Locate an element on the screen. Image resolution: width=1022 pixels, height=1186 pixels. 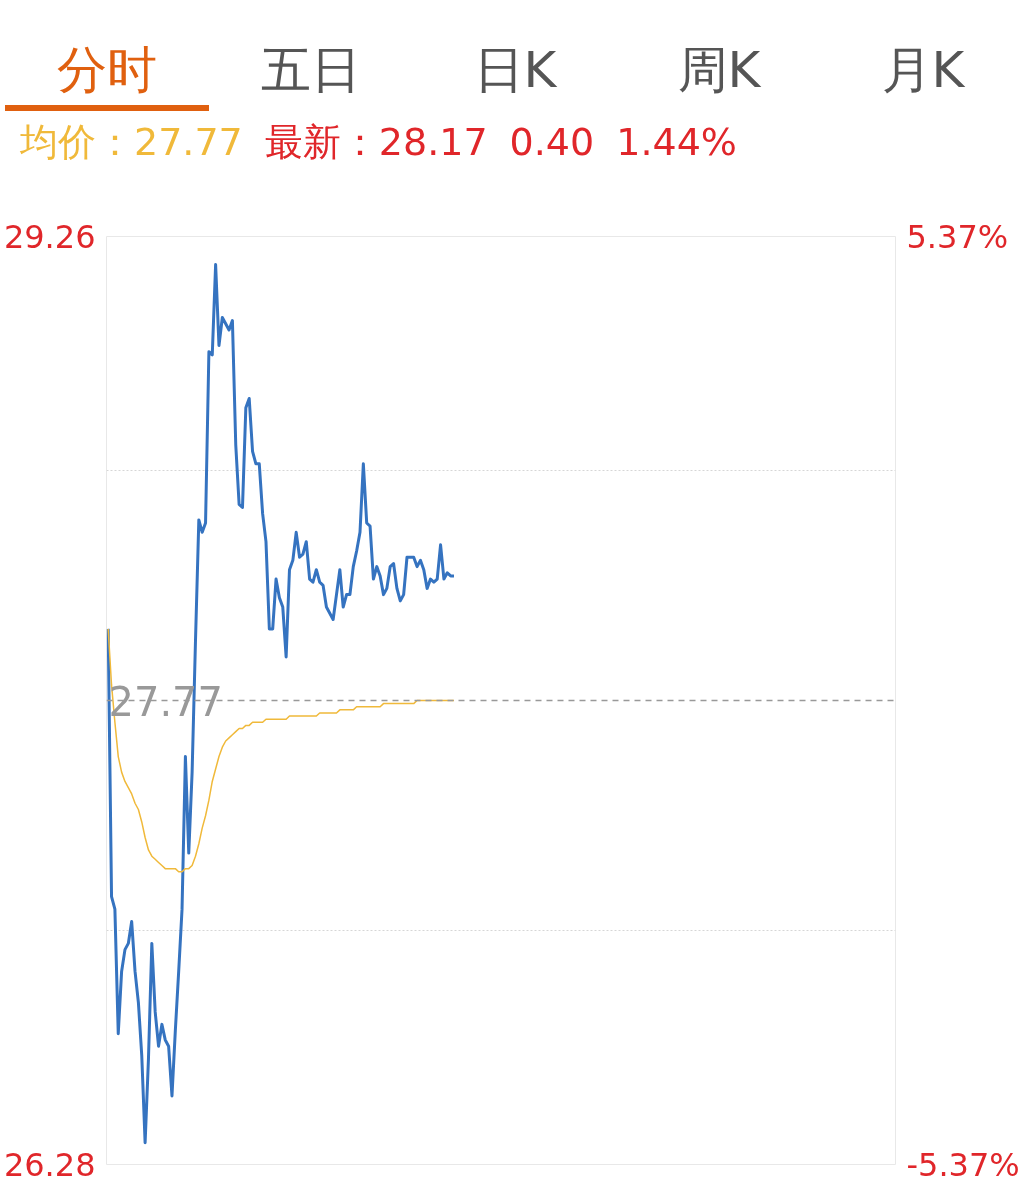
text: 均价：27.77 is located at coordinates (131, 142).